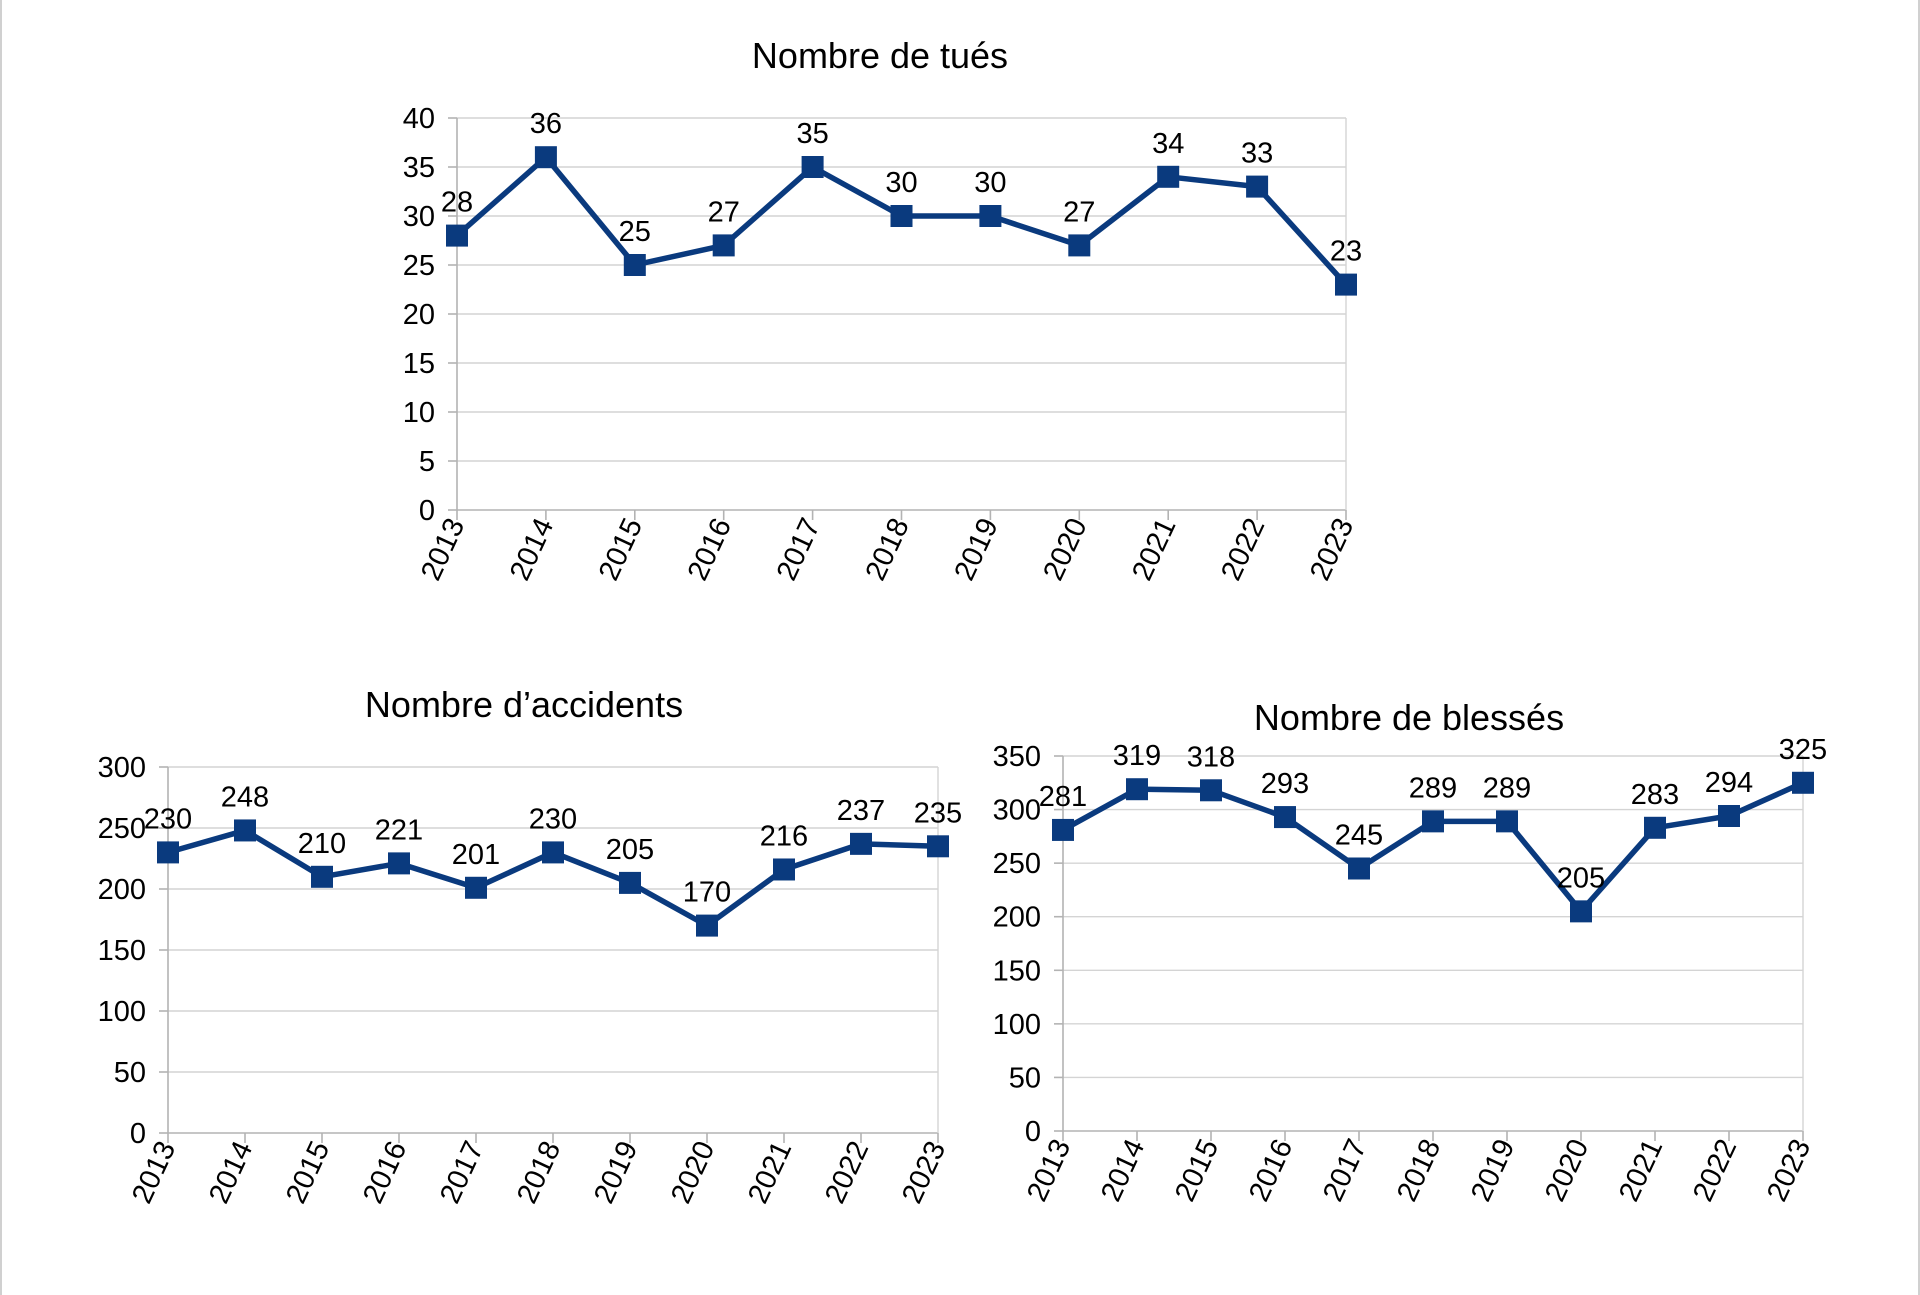 The image size is (1920, 1295). What do you see at coordinates (419, 315) in the screenshot?
I see `y-tick-label: 20` at bounding box center [419, 315].